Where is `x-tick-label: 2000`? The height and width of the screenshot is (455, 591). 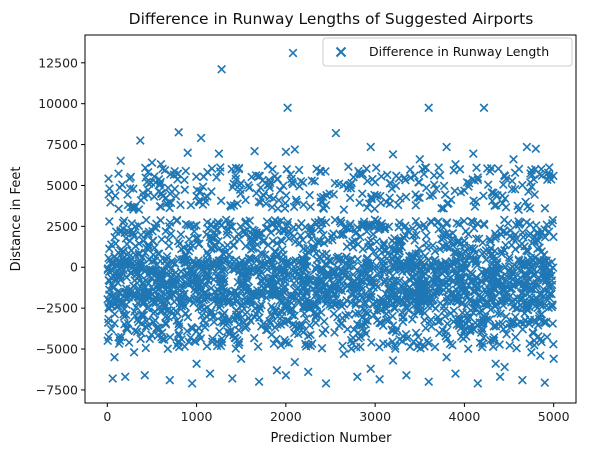
x-tick-label: 2000 is located at coordinates (286, 416).